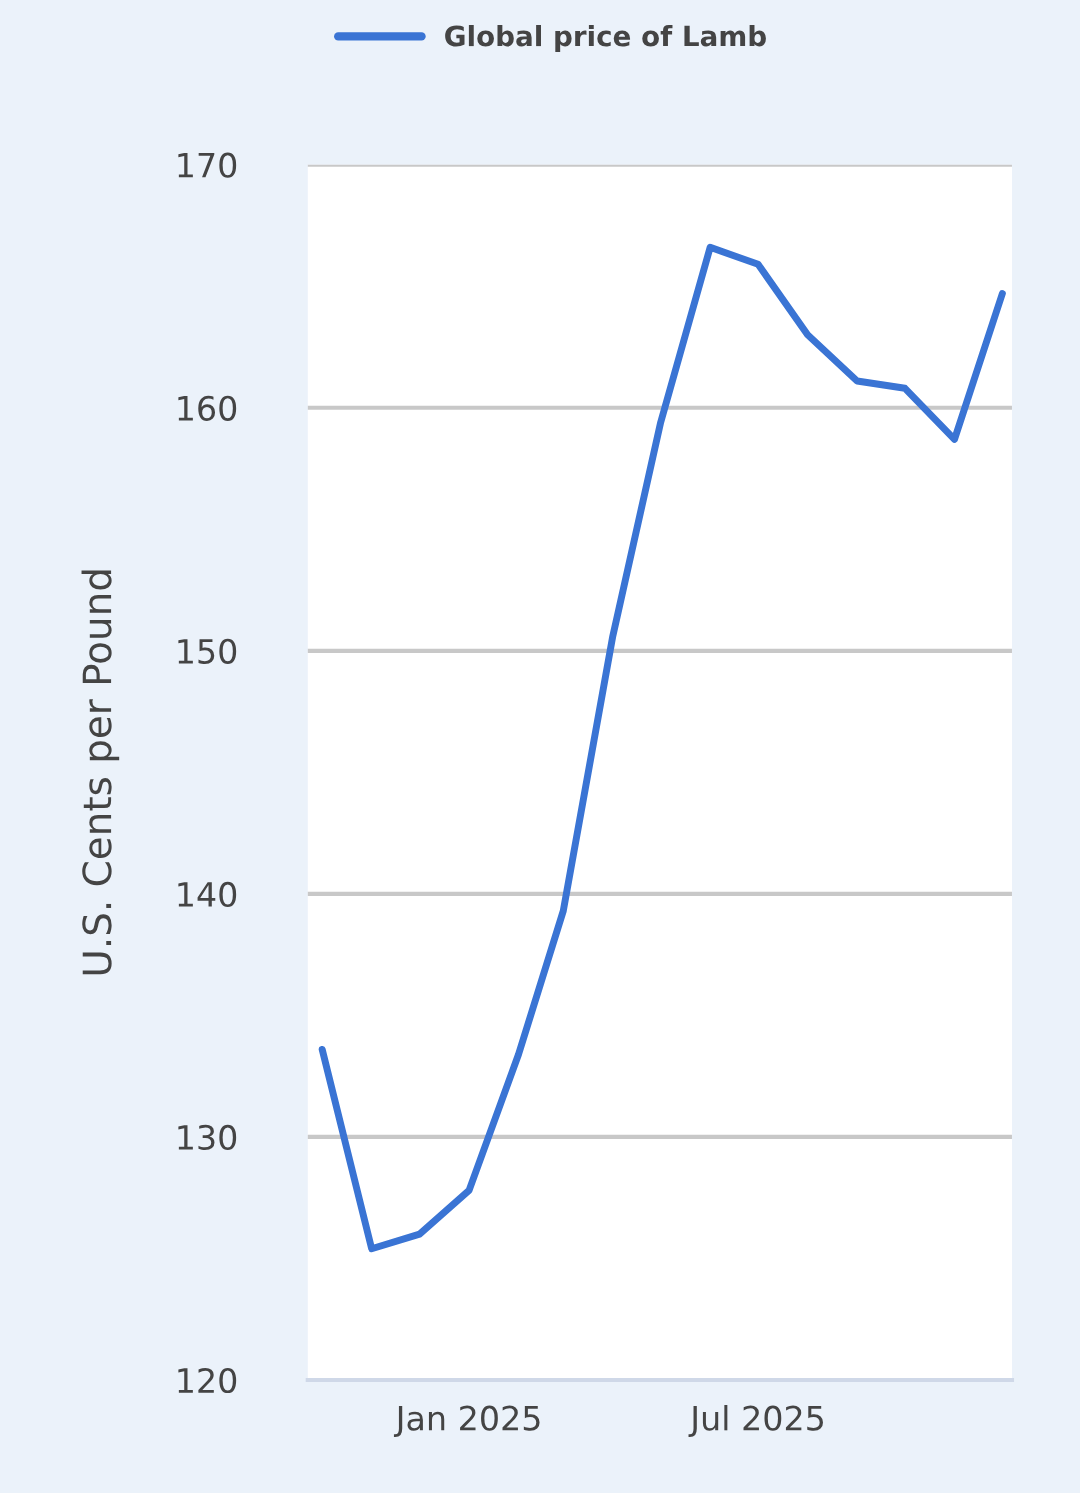  Describe the element at coordinates (100, 772) in the screenshot. I see `y-axis-title: U.S. Cents per Pound` at that location.